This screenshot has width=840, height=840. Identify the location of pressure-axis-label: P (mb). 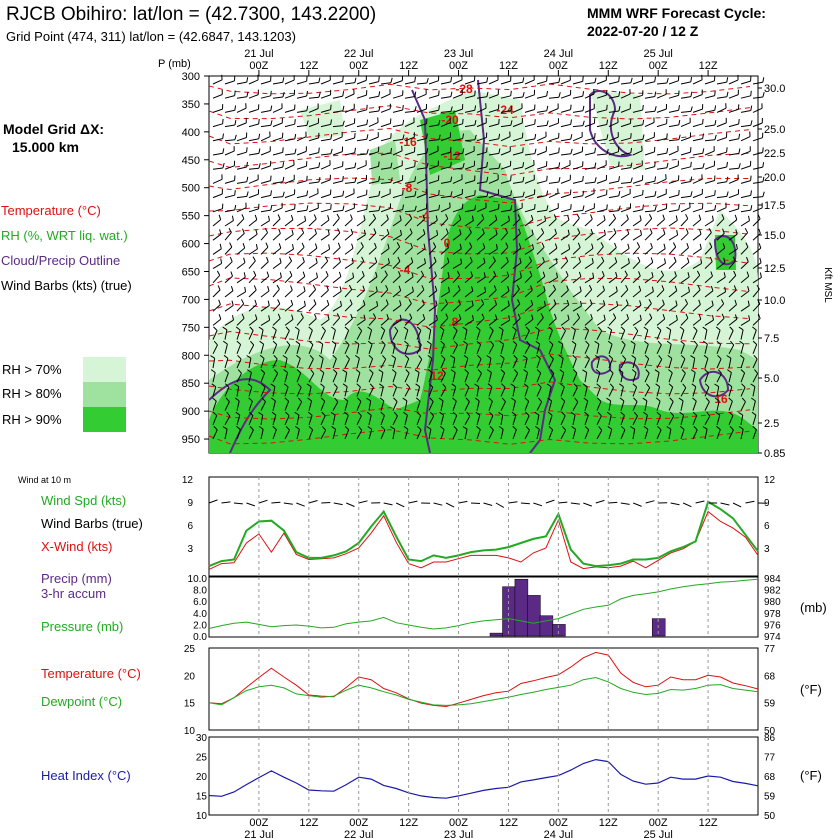
(174, 64).